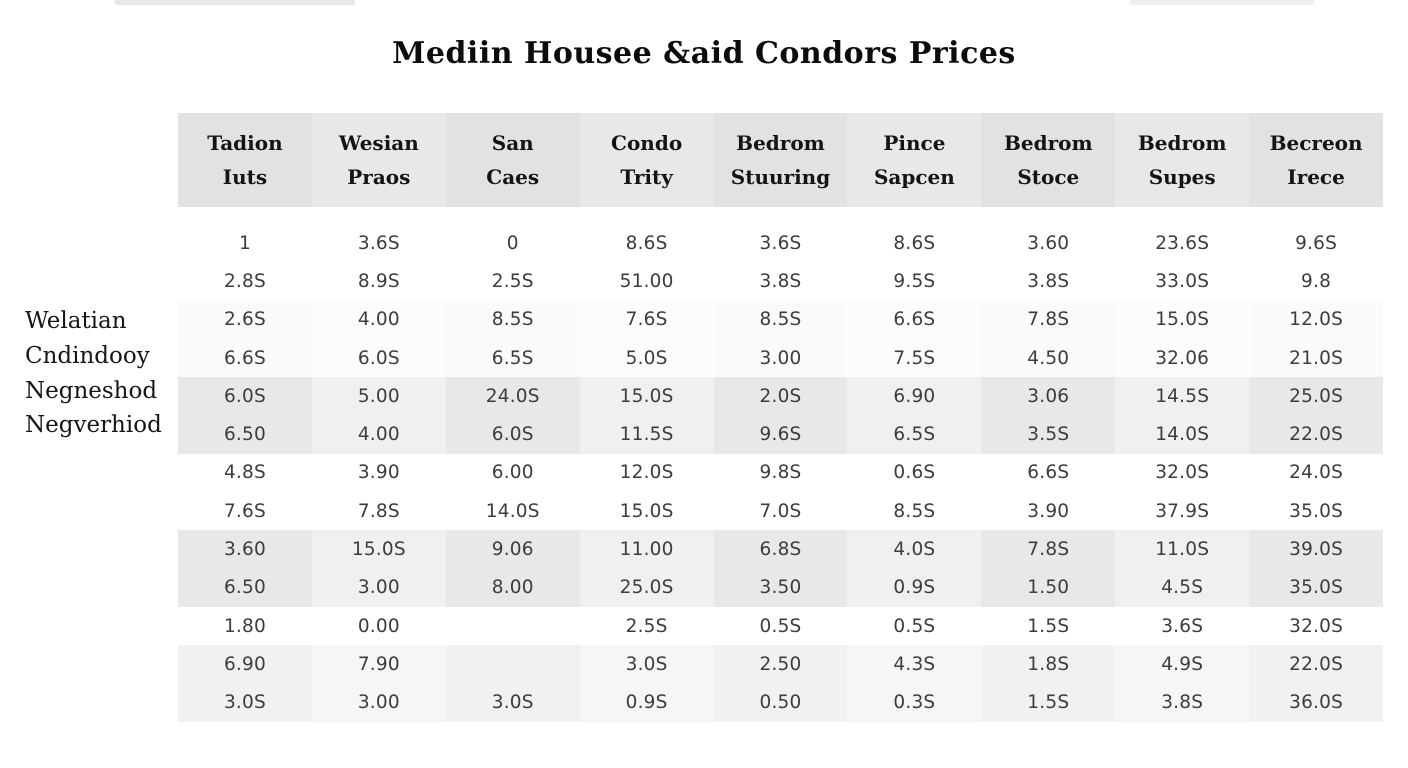 The image size is (1408, 768). I want to click on table-cell: 2.50, so click(780, 664).